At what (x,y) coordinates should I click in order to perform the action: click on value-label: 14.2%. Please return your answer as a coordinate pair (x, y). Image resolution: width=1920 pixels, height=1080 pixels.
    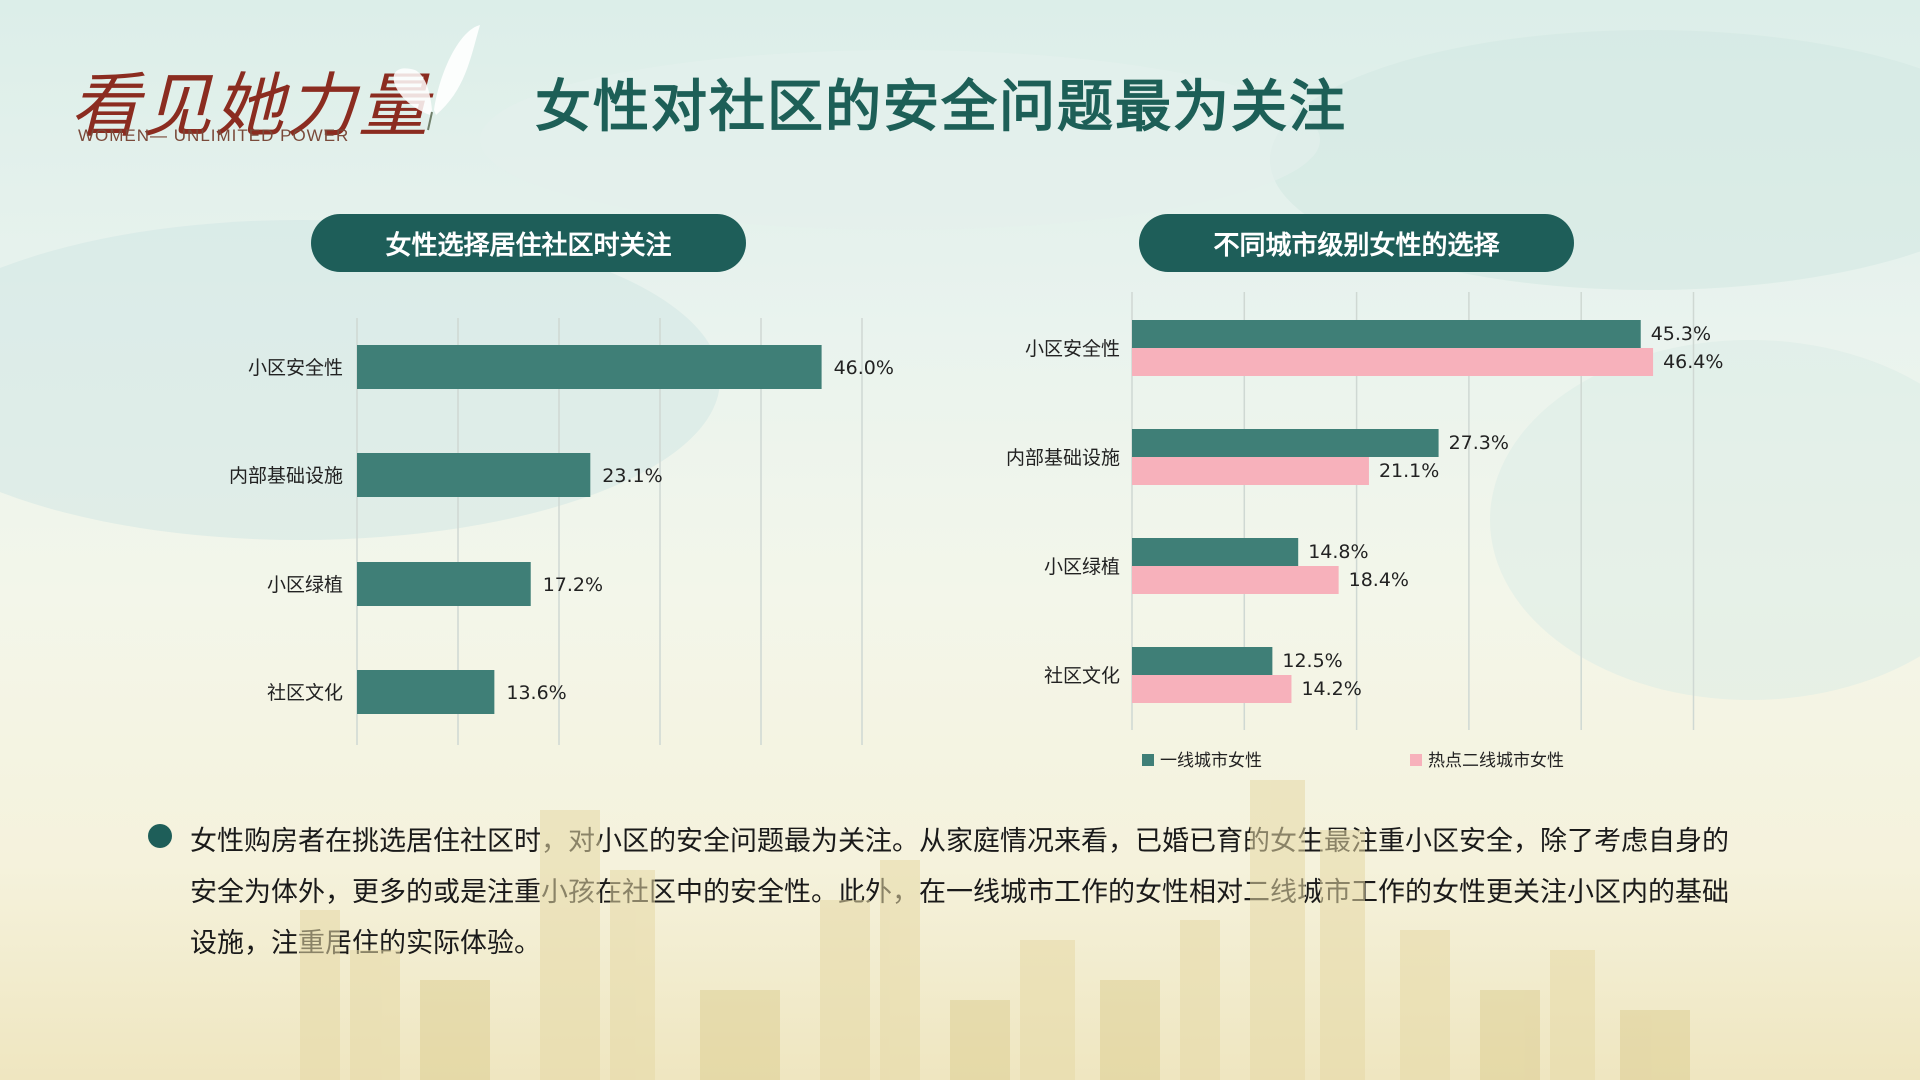
    Looking at the image, I should click on (1331, 689).